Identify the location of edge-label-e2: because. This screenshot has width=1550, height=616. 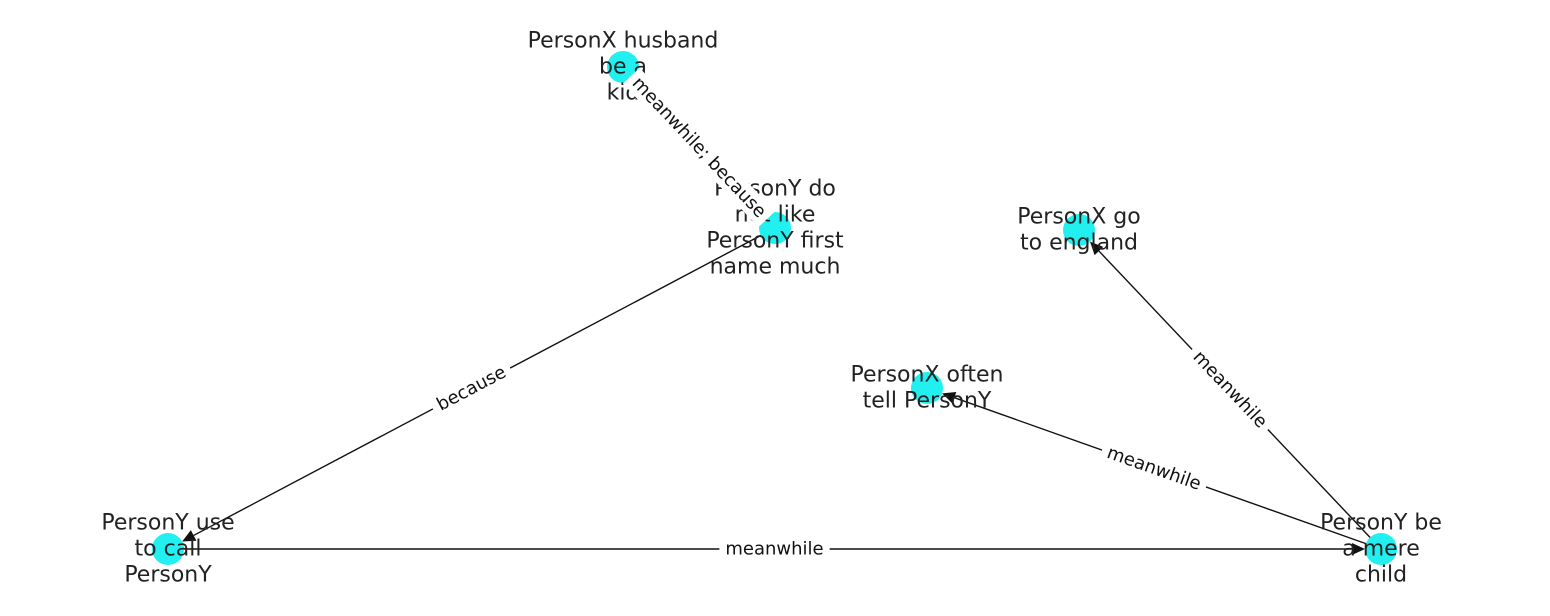
(471, 388).